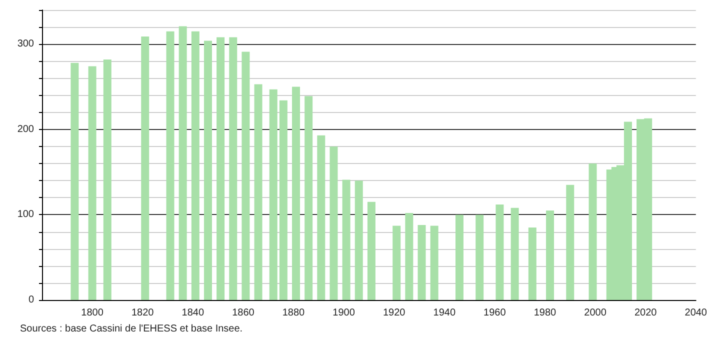  I want to click on y-tick-label: 0, so click(31, 300).